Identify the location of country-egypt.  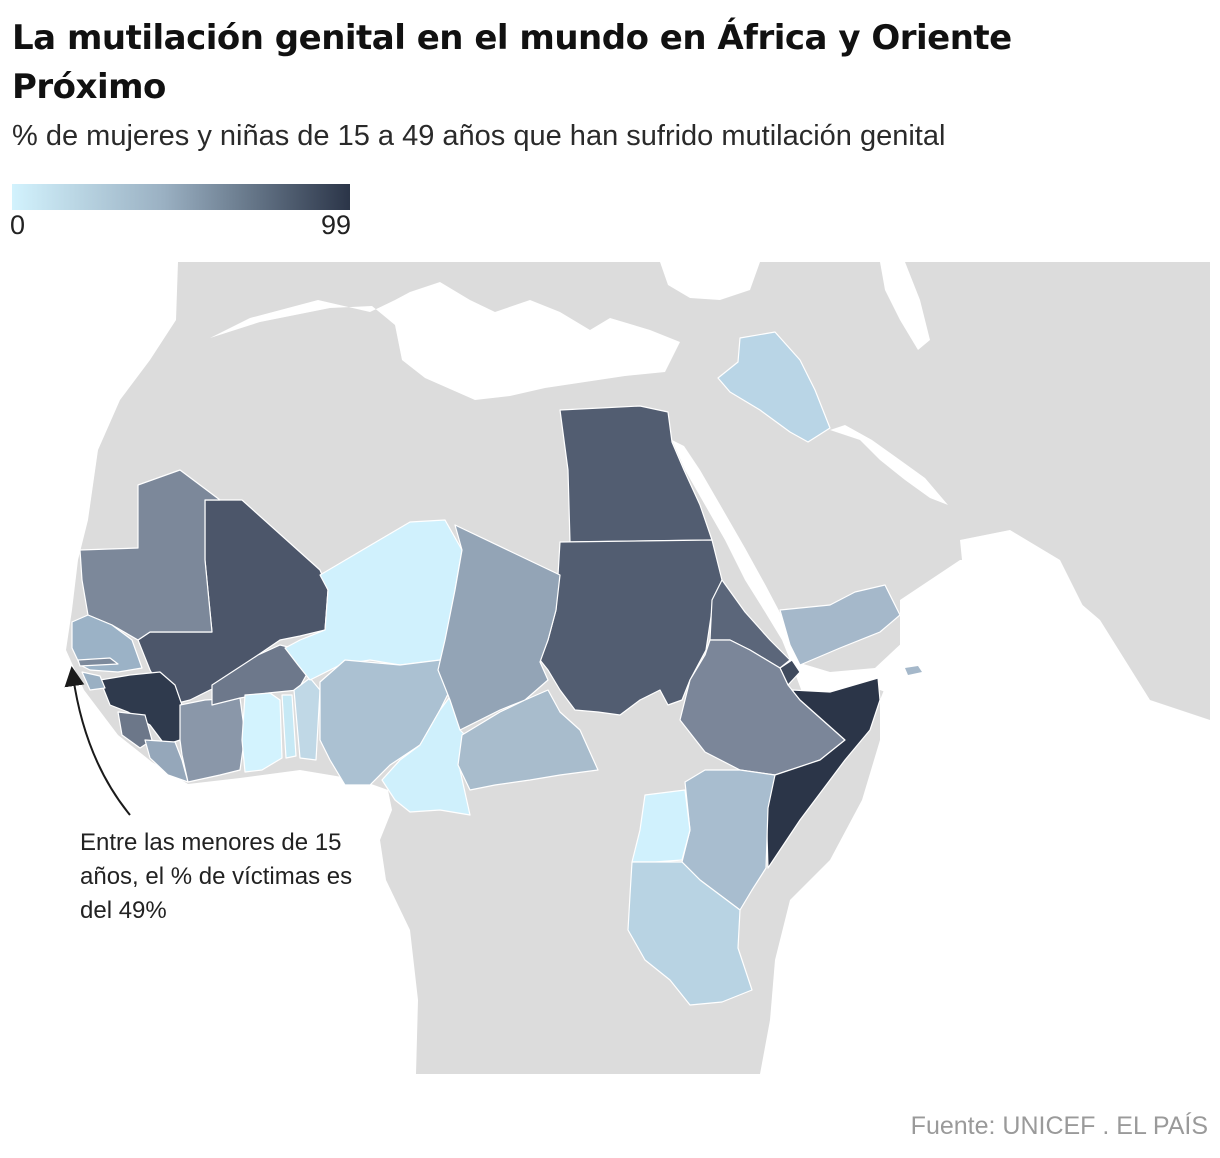
(636, 474).